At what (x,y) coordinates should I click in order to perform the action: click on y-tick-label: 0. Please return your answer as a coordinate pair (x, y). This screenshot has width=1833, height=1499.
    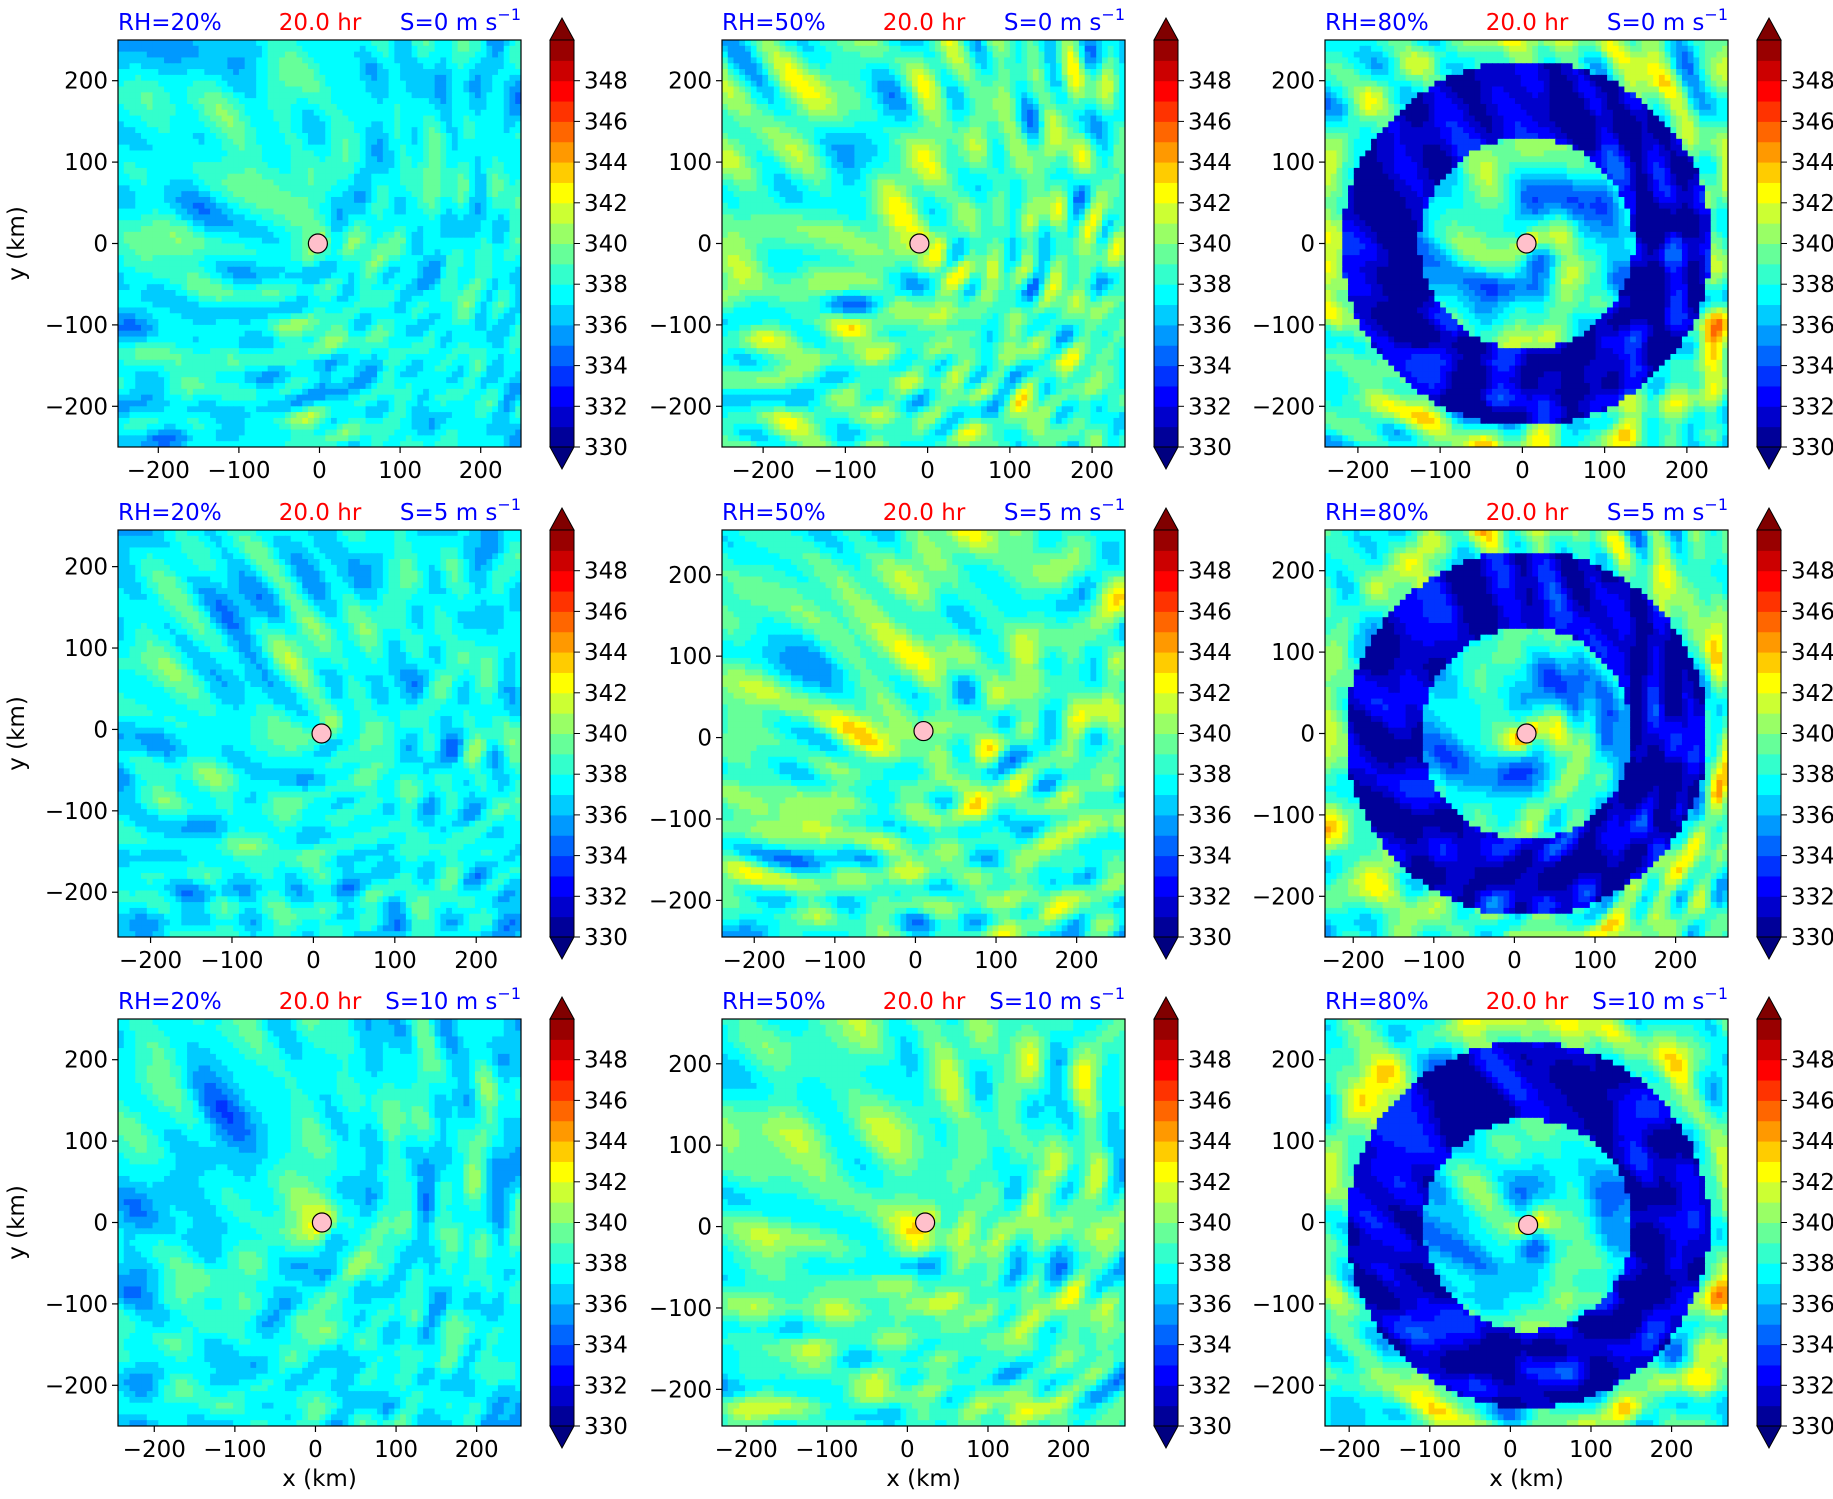
    Looking at the image, I should click on (704, 739).